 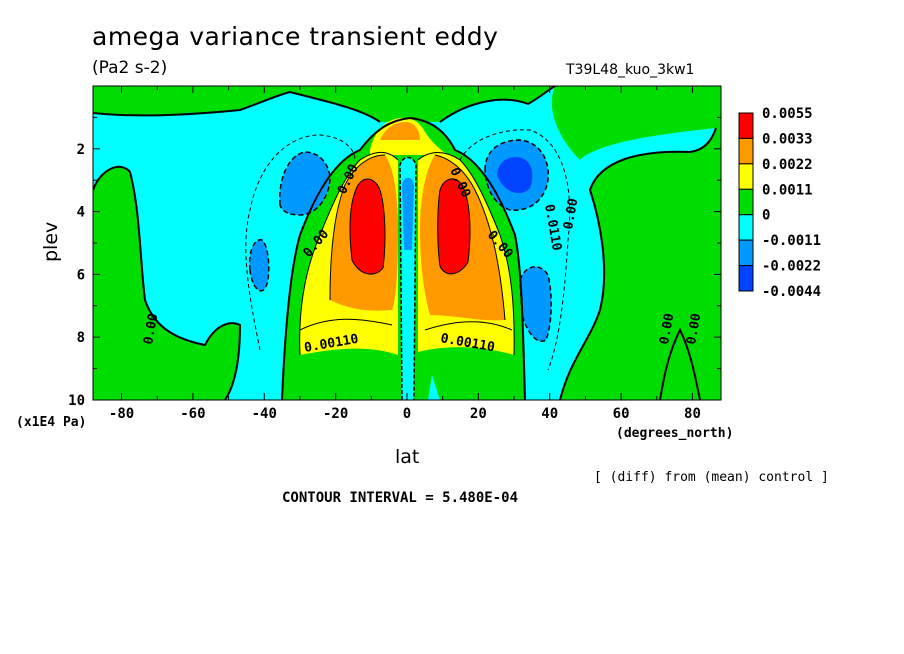 I want to click on contour-pos-right-inner, so click(x=470, y=237).